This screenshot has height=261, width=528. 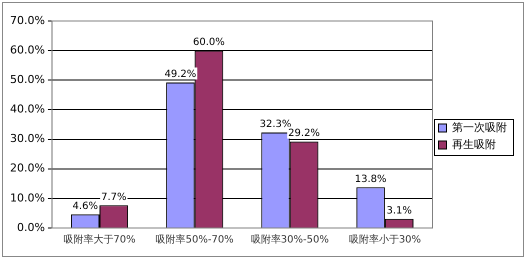 What do you see at coordinates (85, 206) in the screenshot?
I see `data-label: 4.6%` at bounding box center [85, 206].